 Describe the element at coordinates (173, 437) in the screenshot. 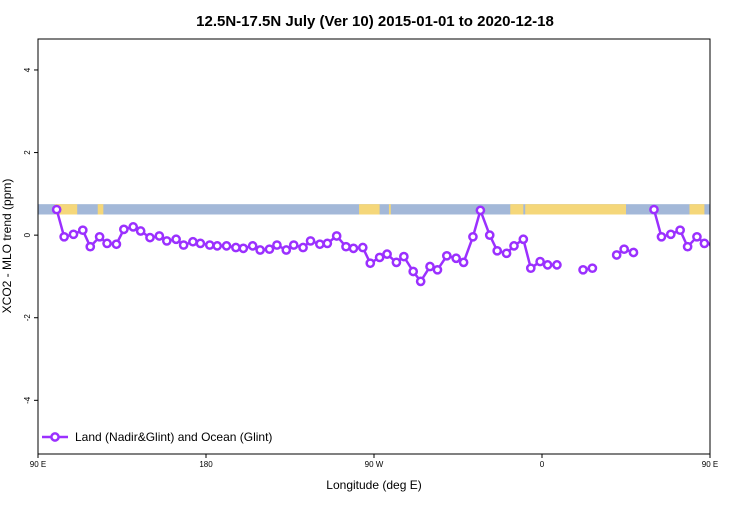

I see `legend-label: Land (Nadir&Glint) and Ocean (Glint)` at that location.